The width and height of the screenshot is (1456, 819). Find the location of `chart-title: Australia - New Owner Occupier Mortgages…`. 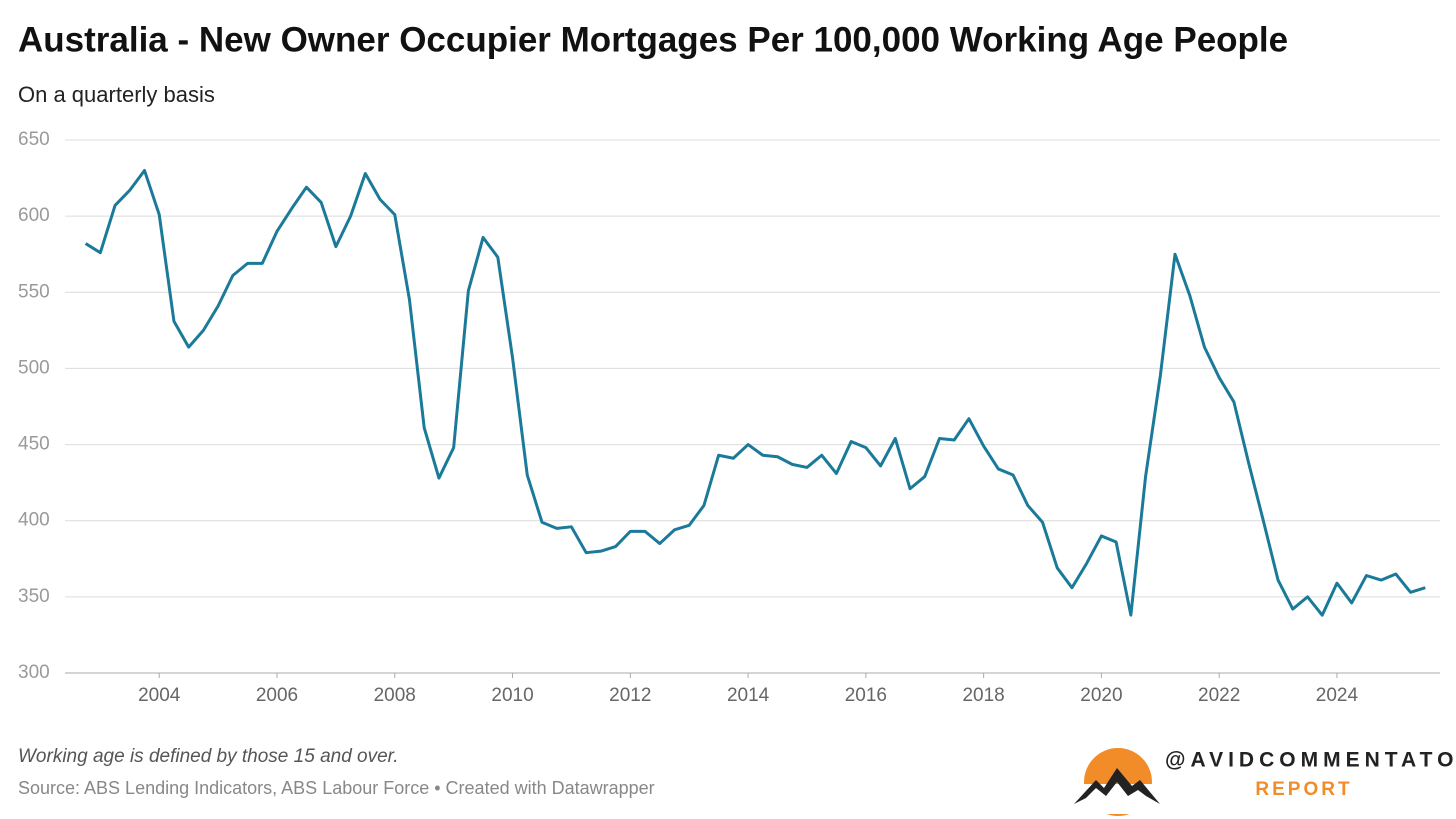

chart-title: Australia - New Owner Occupier Mortgages… is located at coordinates (653, 39).